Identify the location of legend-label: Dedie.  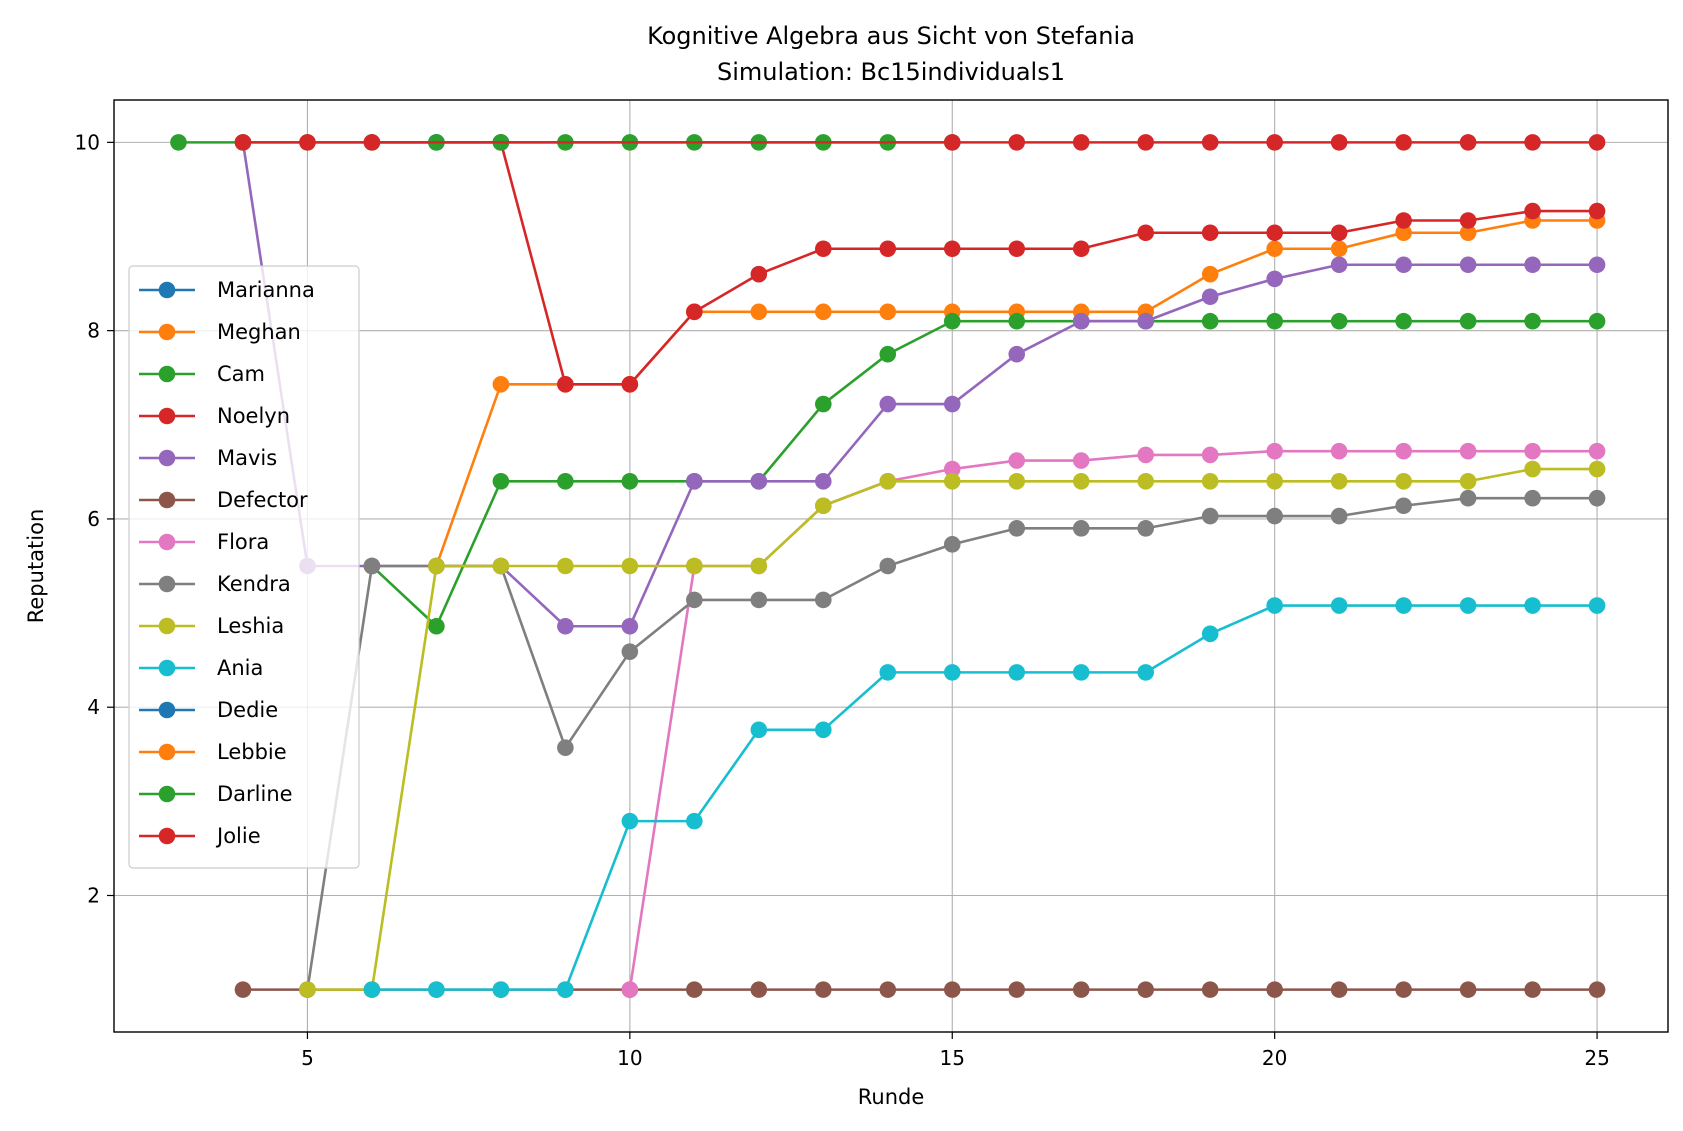
(247, 710).